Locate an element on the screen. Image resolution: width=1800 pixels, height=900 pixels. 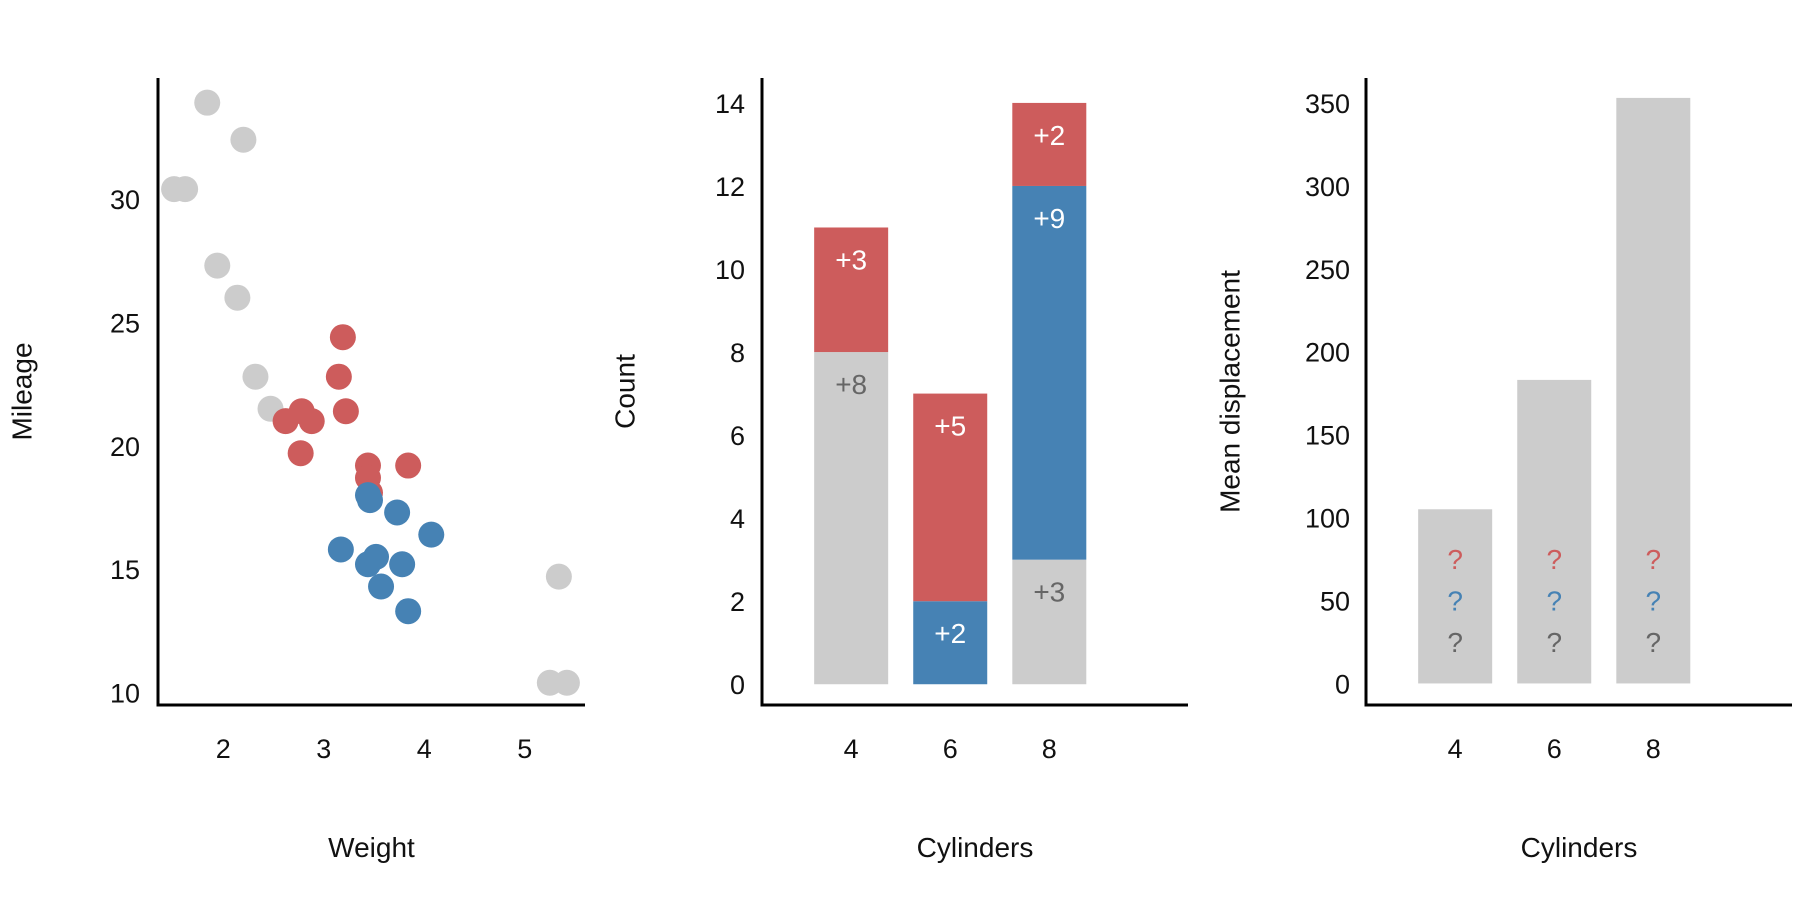
y-tick-label: 150 is located at coordinates (1327, 436).